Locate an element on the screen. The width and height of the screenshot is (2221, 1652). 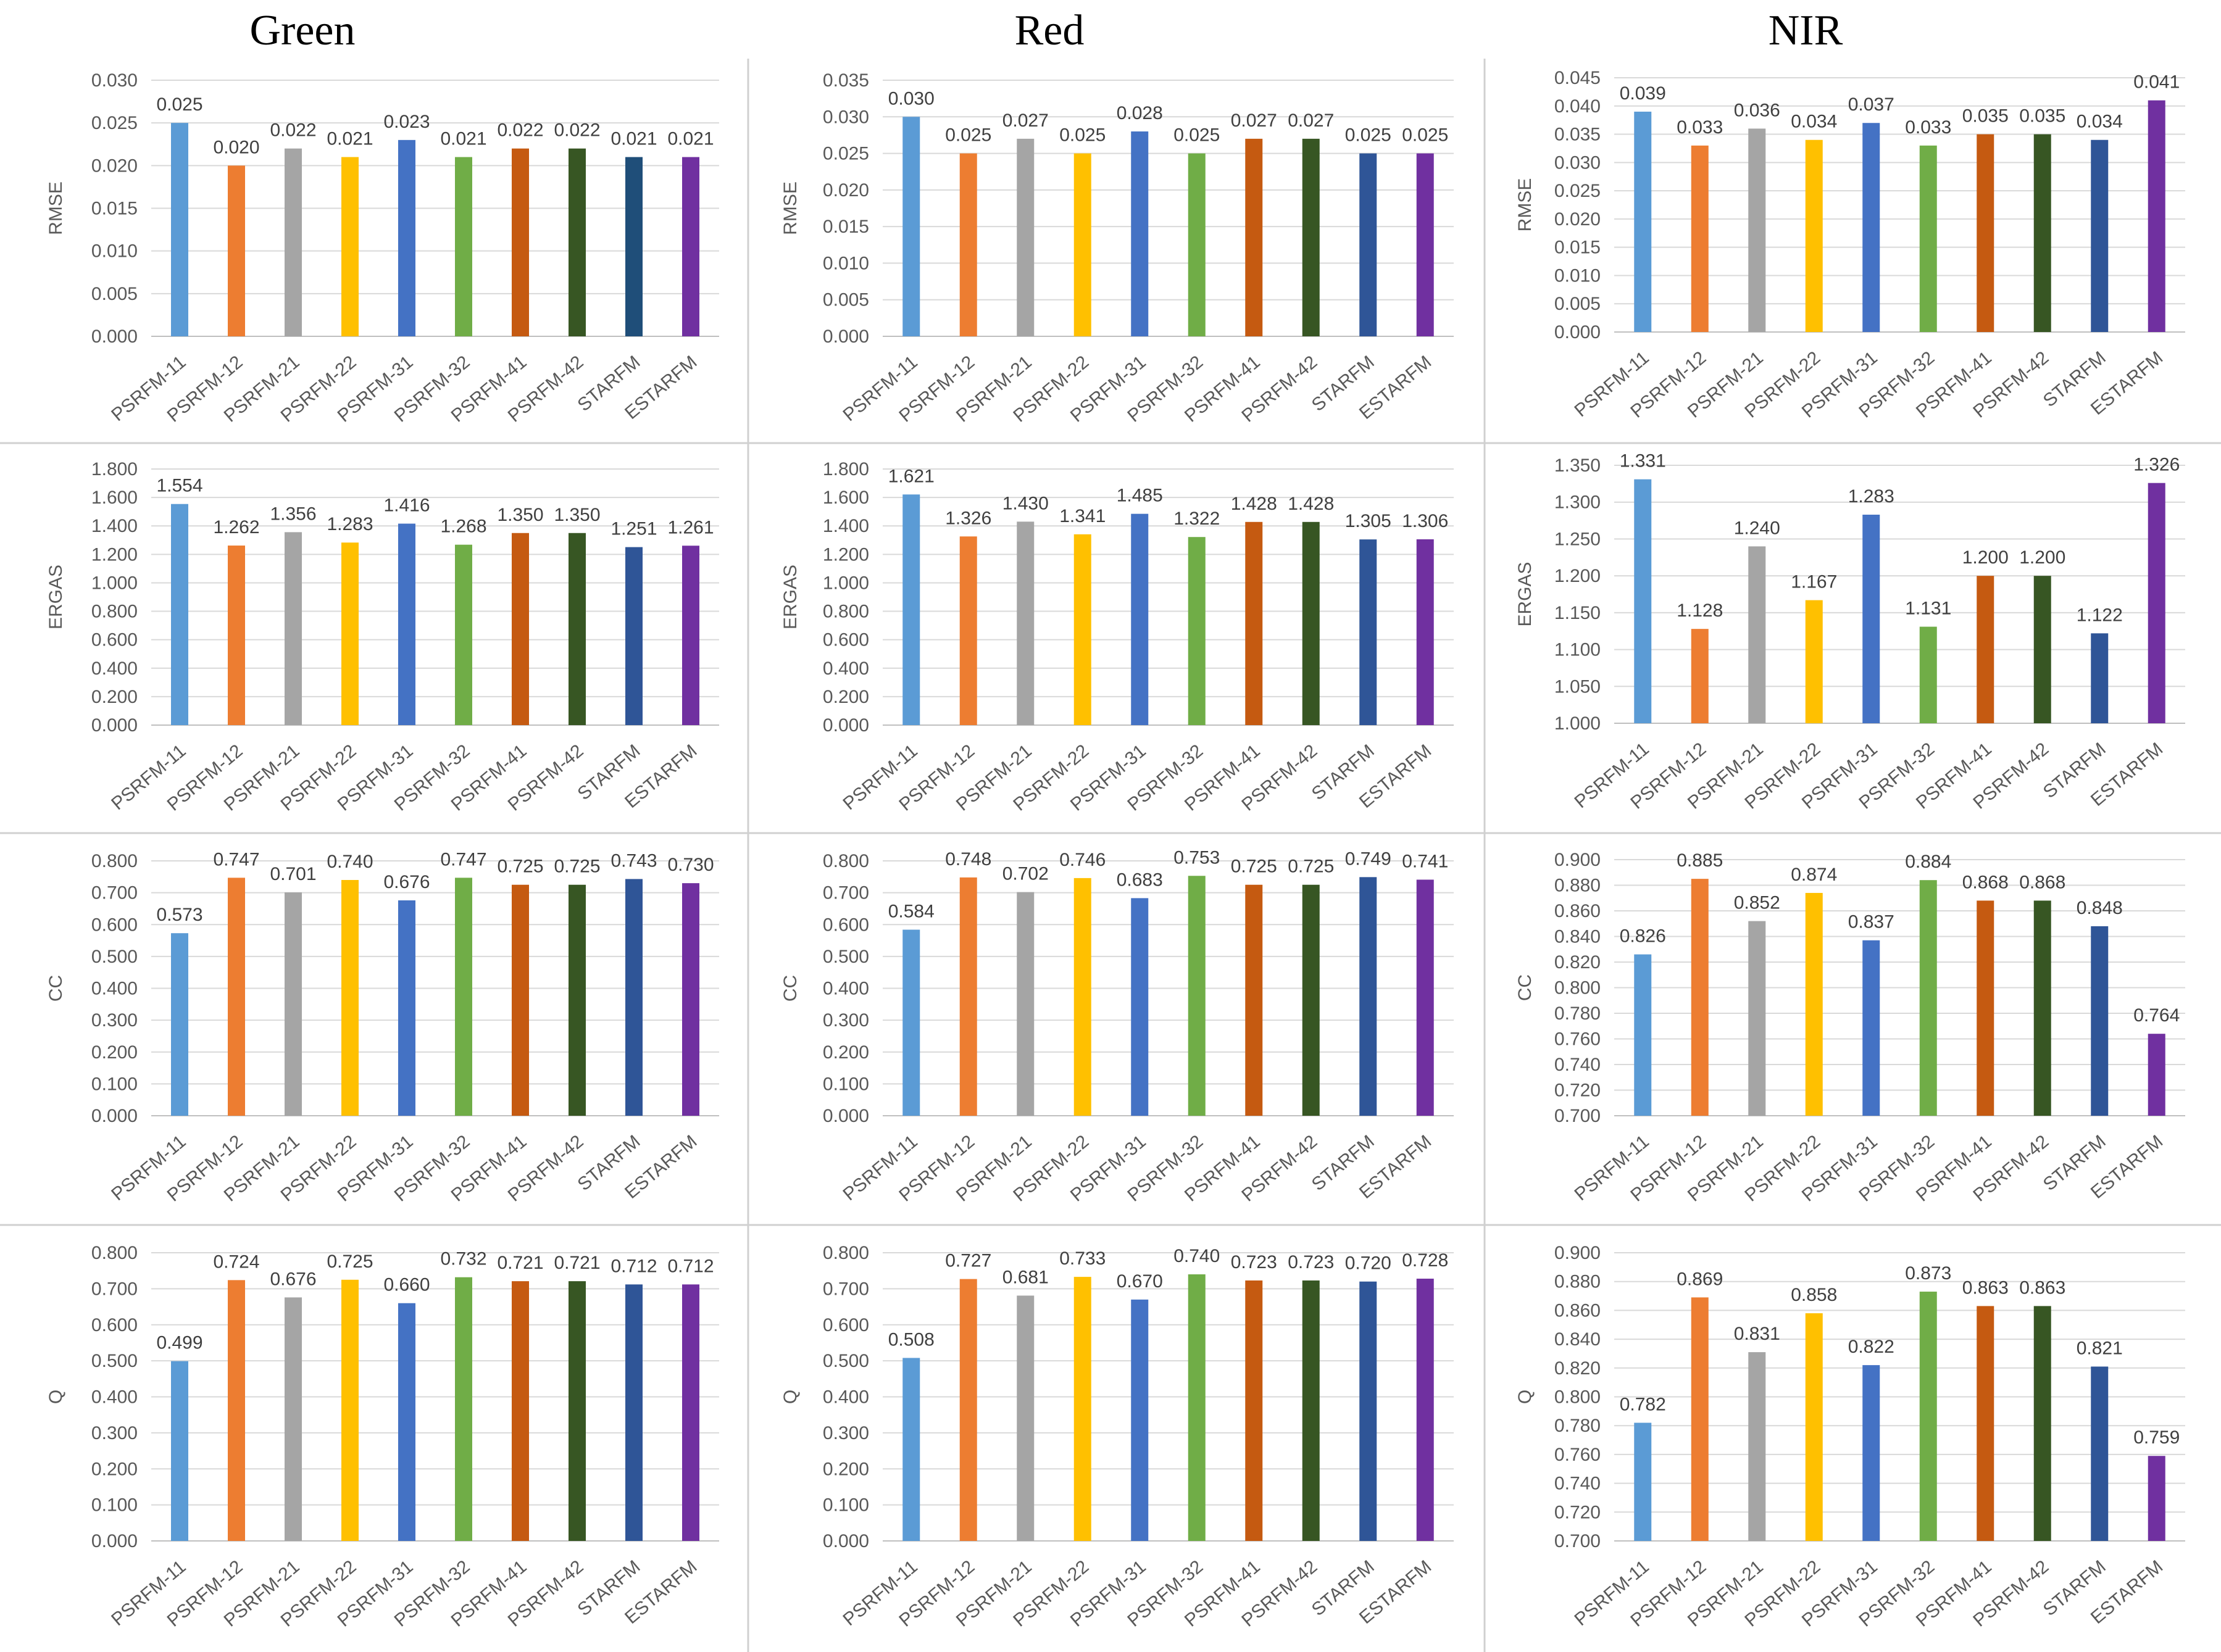
data-label: 0.873 is located at coordinates (1928, 1273).